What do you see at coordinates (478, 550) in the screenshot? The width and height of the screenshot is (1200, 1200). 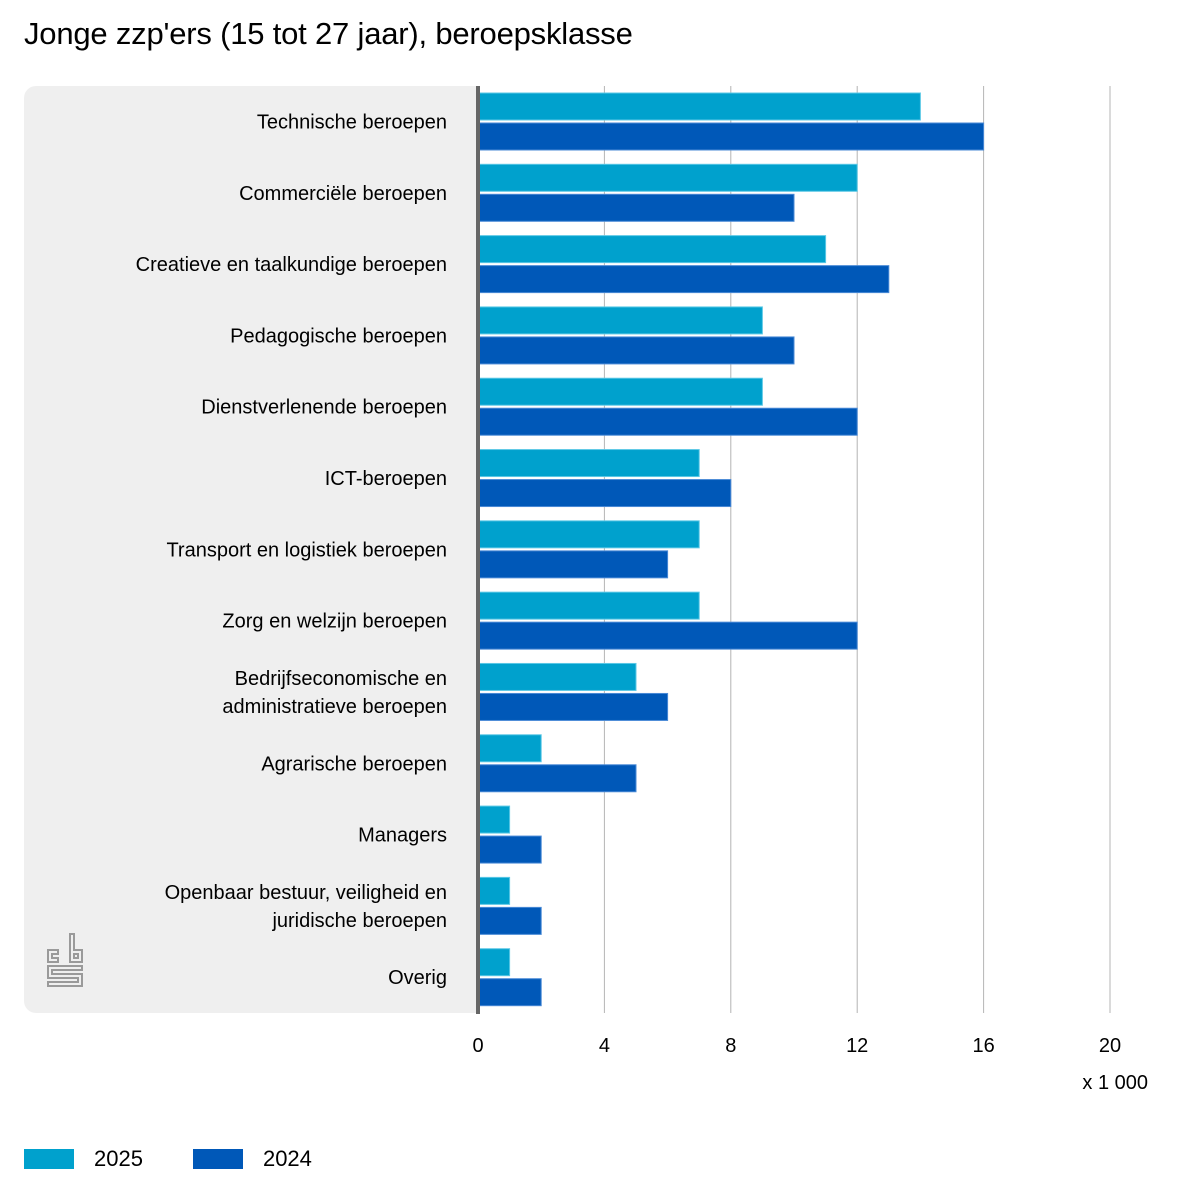 I see `y-axis-line` at bounding box center [478, 550].